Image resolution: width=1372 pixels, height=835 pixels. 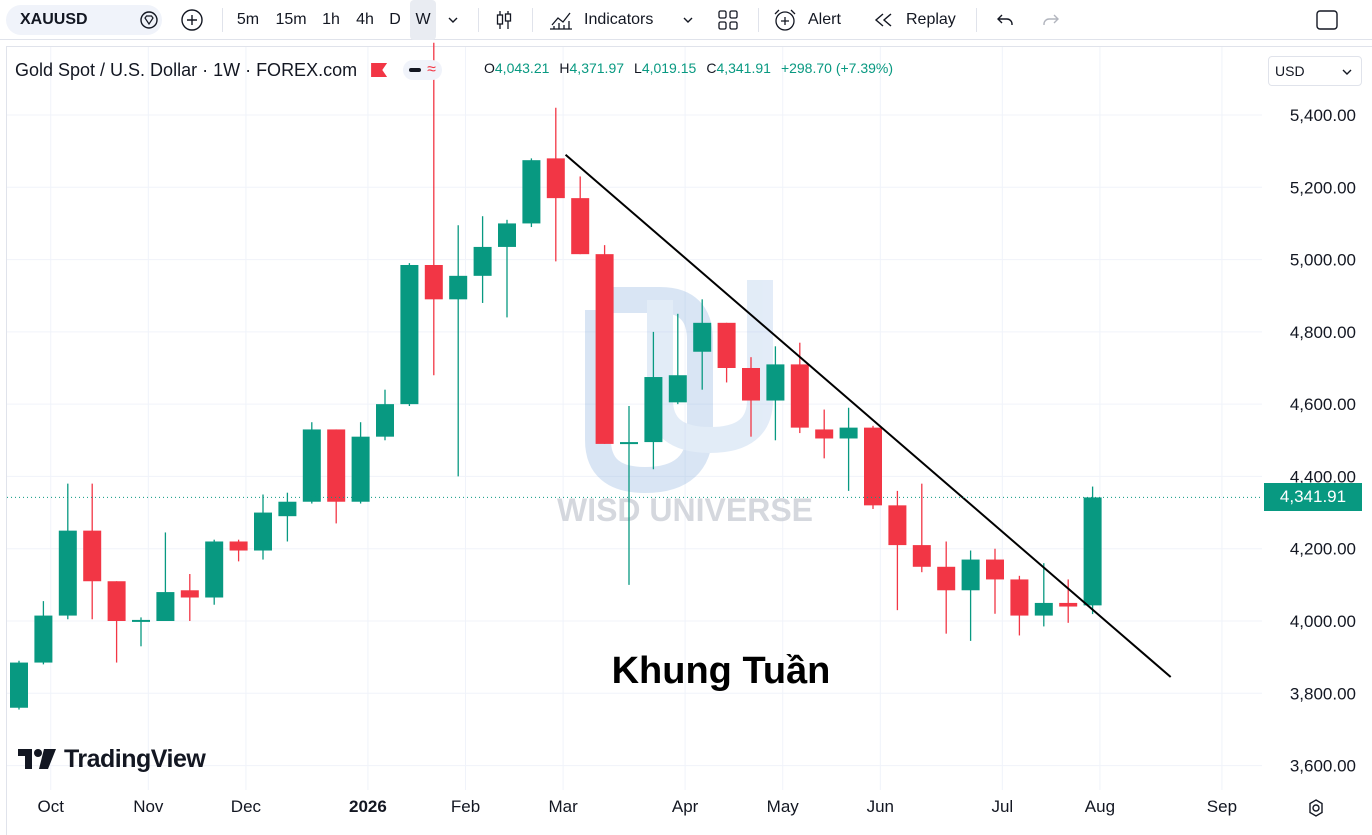 I want to click on undo-button, so click(x=1005, y=20).